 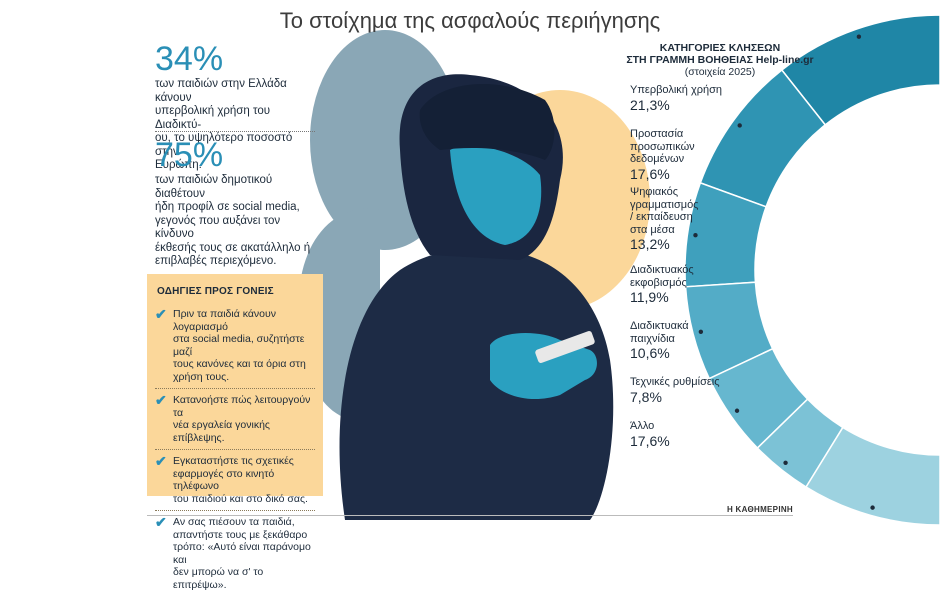 I want to click on category-name: Υπερβολική χρήση, so click(x=676, y=90).